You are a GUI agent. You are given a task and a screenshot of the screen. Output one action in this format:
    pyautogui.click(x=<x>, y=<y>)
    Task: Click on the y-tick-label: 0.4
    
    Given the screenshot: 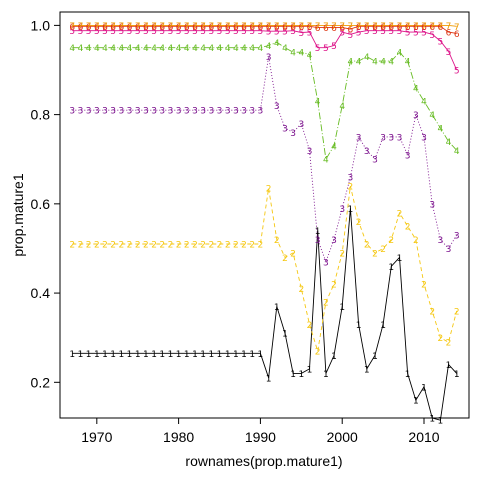 What is the action you would take?
    pyautogui.click(x=41, y=293)
    